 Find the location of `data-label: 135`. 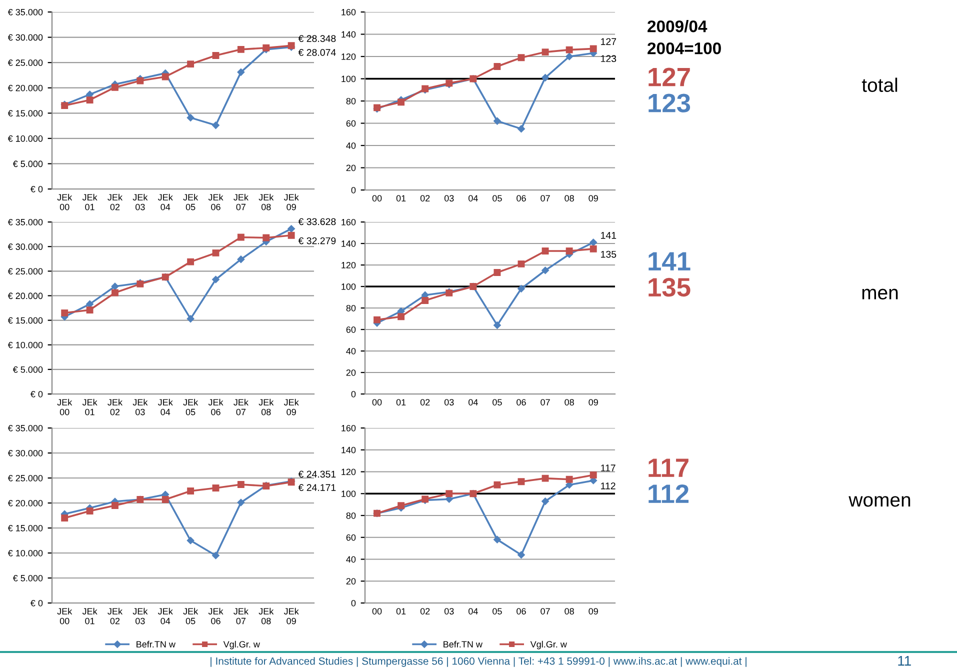

data-label: 135 is located at coordinates (608, 254).